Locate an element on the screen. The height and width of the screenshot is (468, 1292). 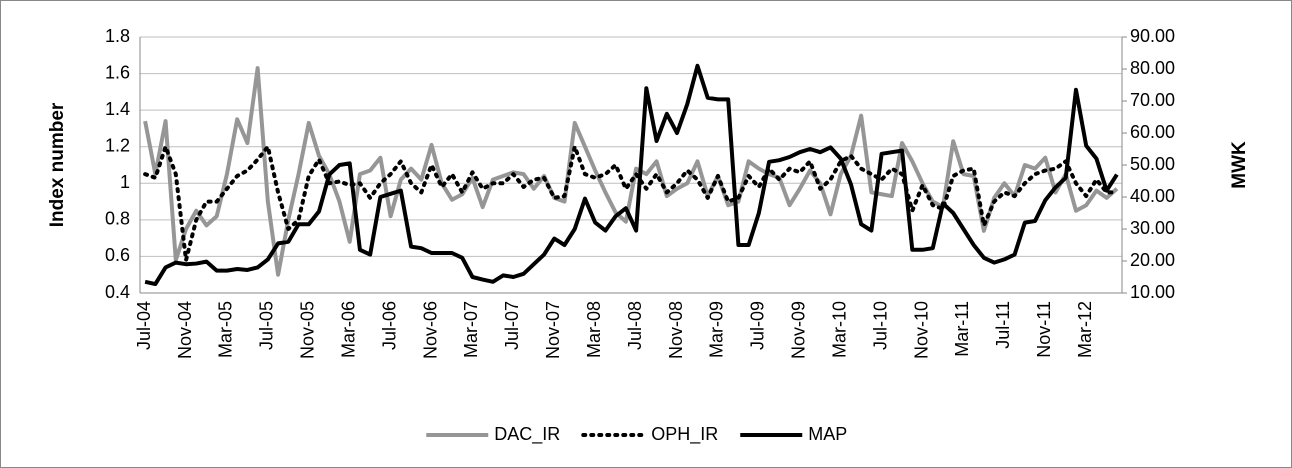
x-tick-label: Jul-07 is located at coordinates (512, 325).